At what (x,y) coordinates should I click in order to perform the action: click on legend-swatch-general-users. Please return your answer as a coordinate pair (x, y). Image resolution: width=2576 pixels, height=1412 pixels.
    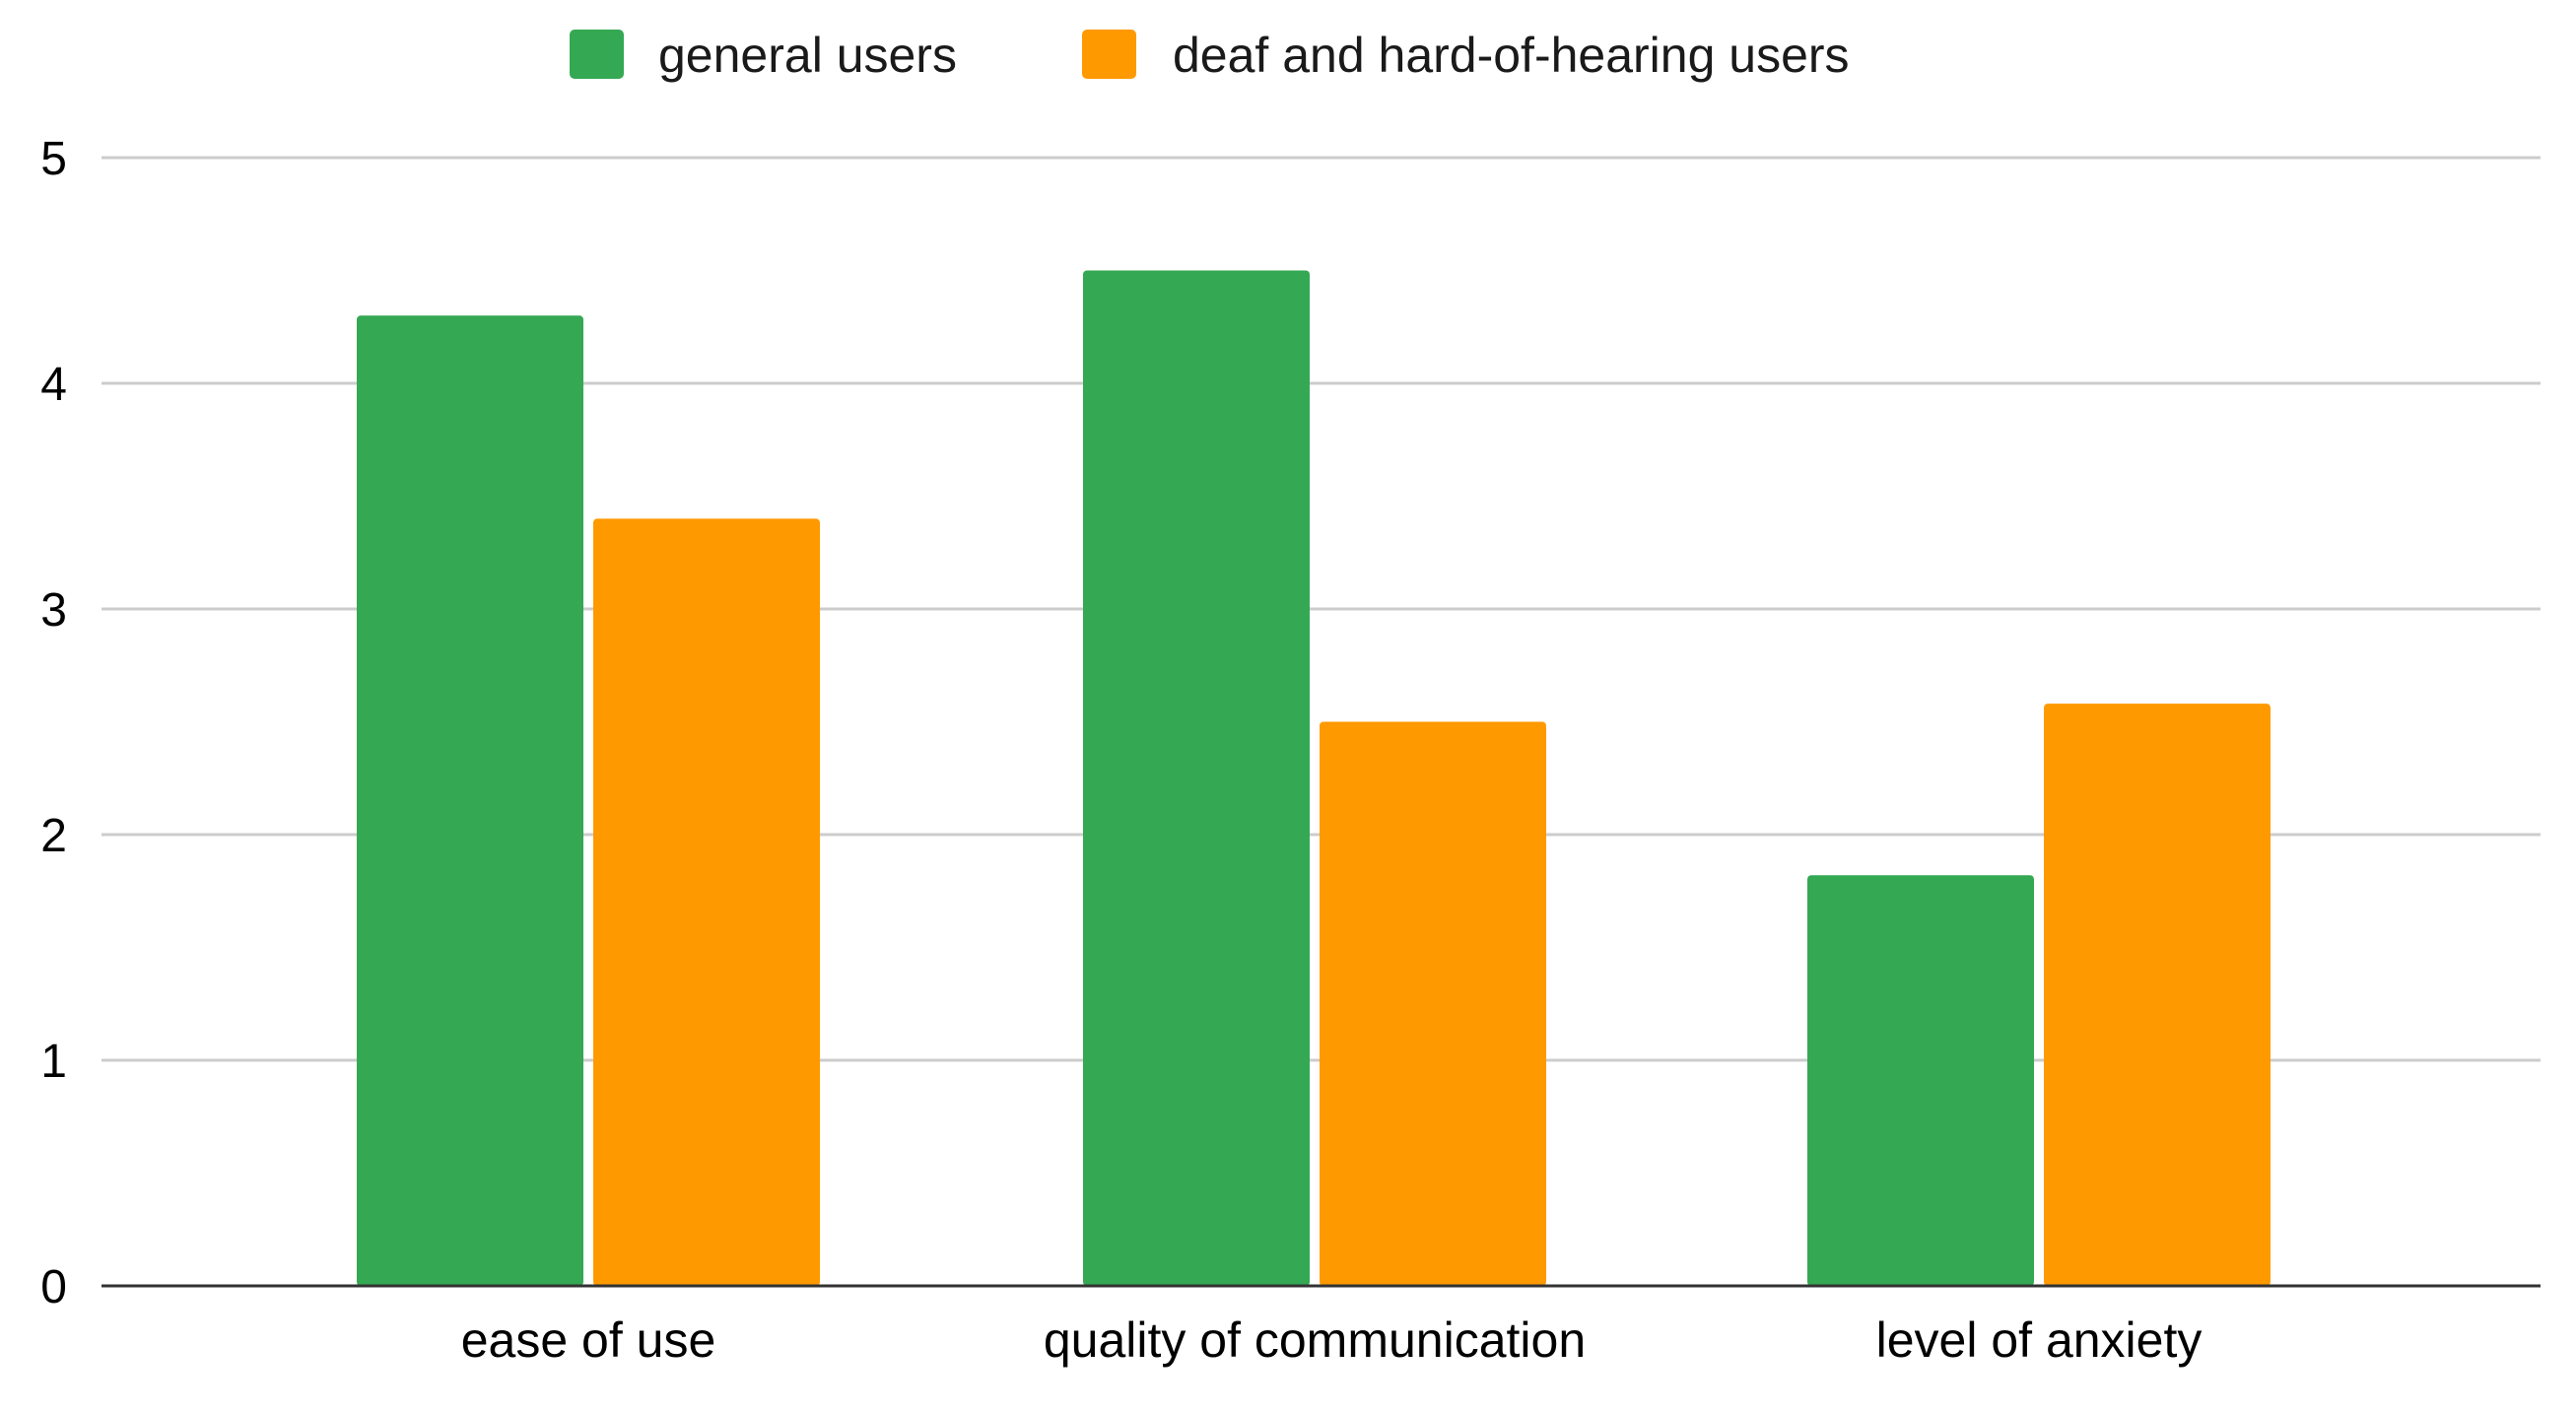
    Looking at the image, I should click on (597, 54).